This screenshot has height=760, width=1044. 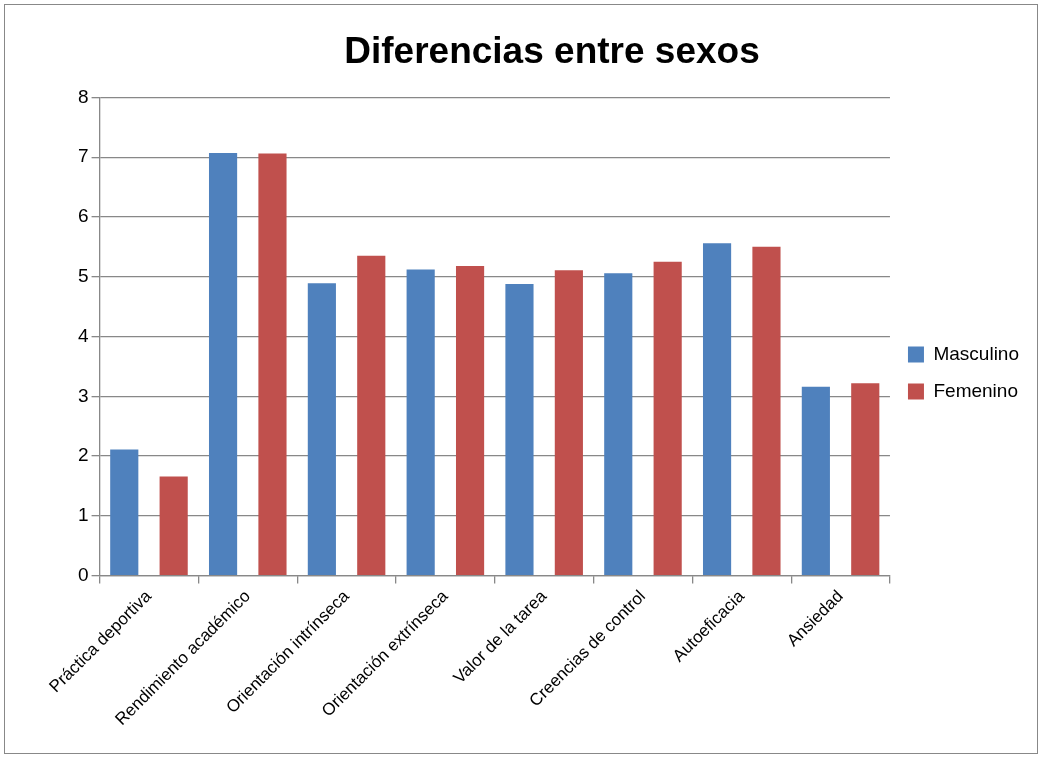 What do you see at coordinates (83, 574) in the screenshot?
I see `y-tick-label: 0` at bounding box center [83, 574].